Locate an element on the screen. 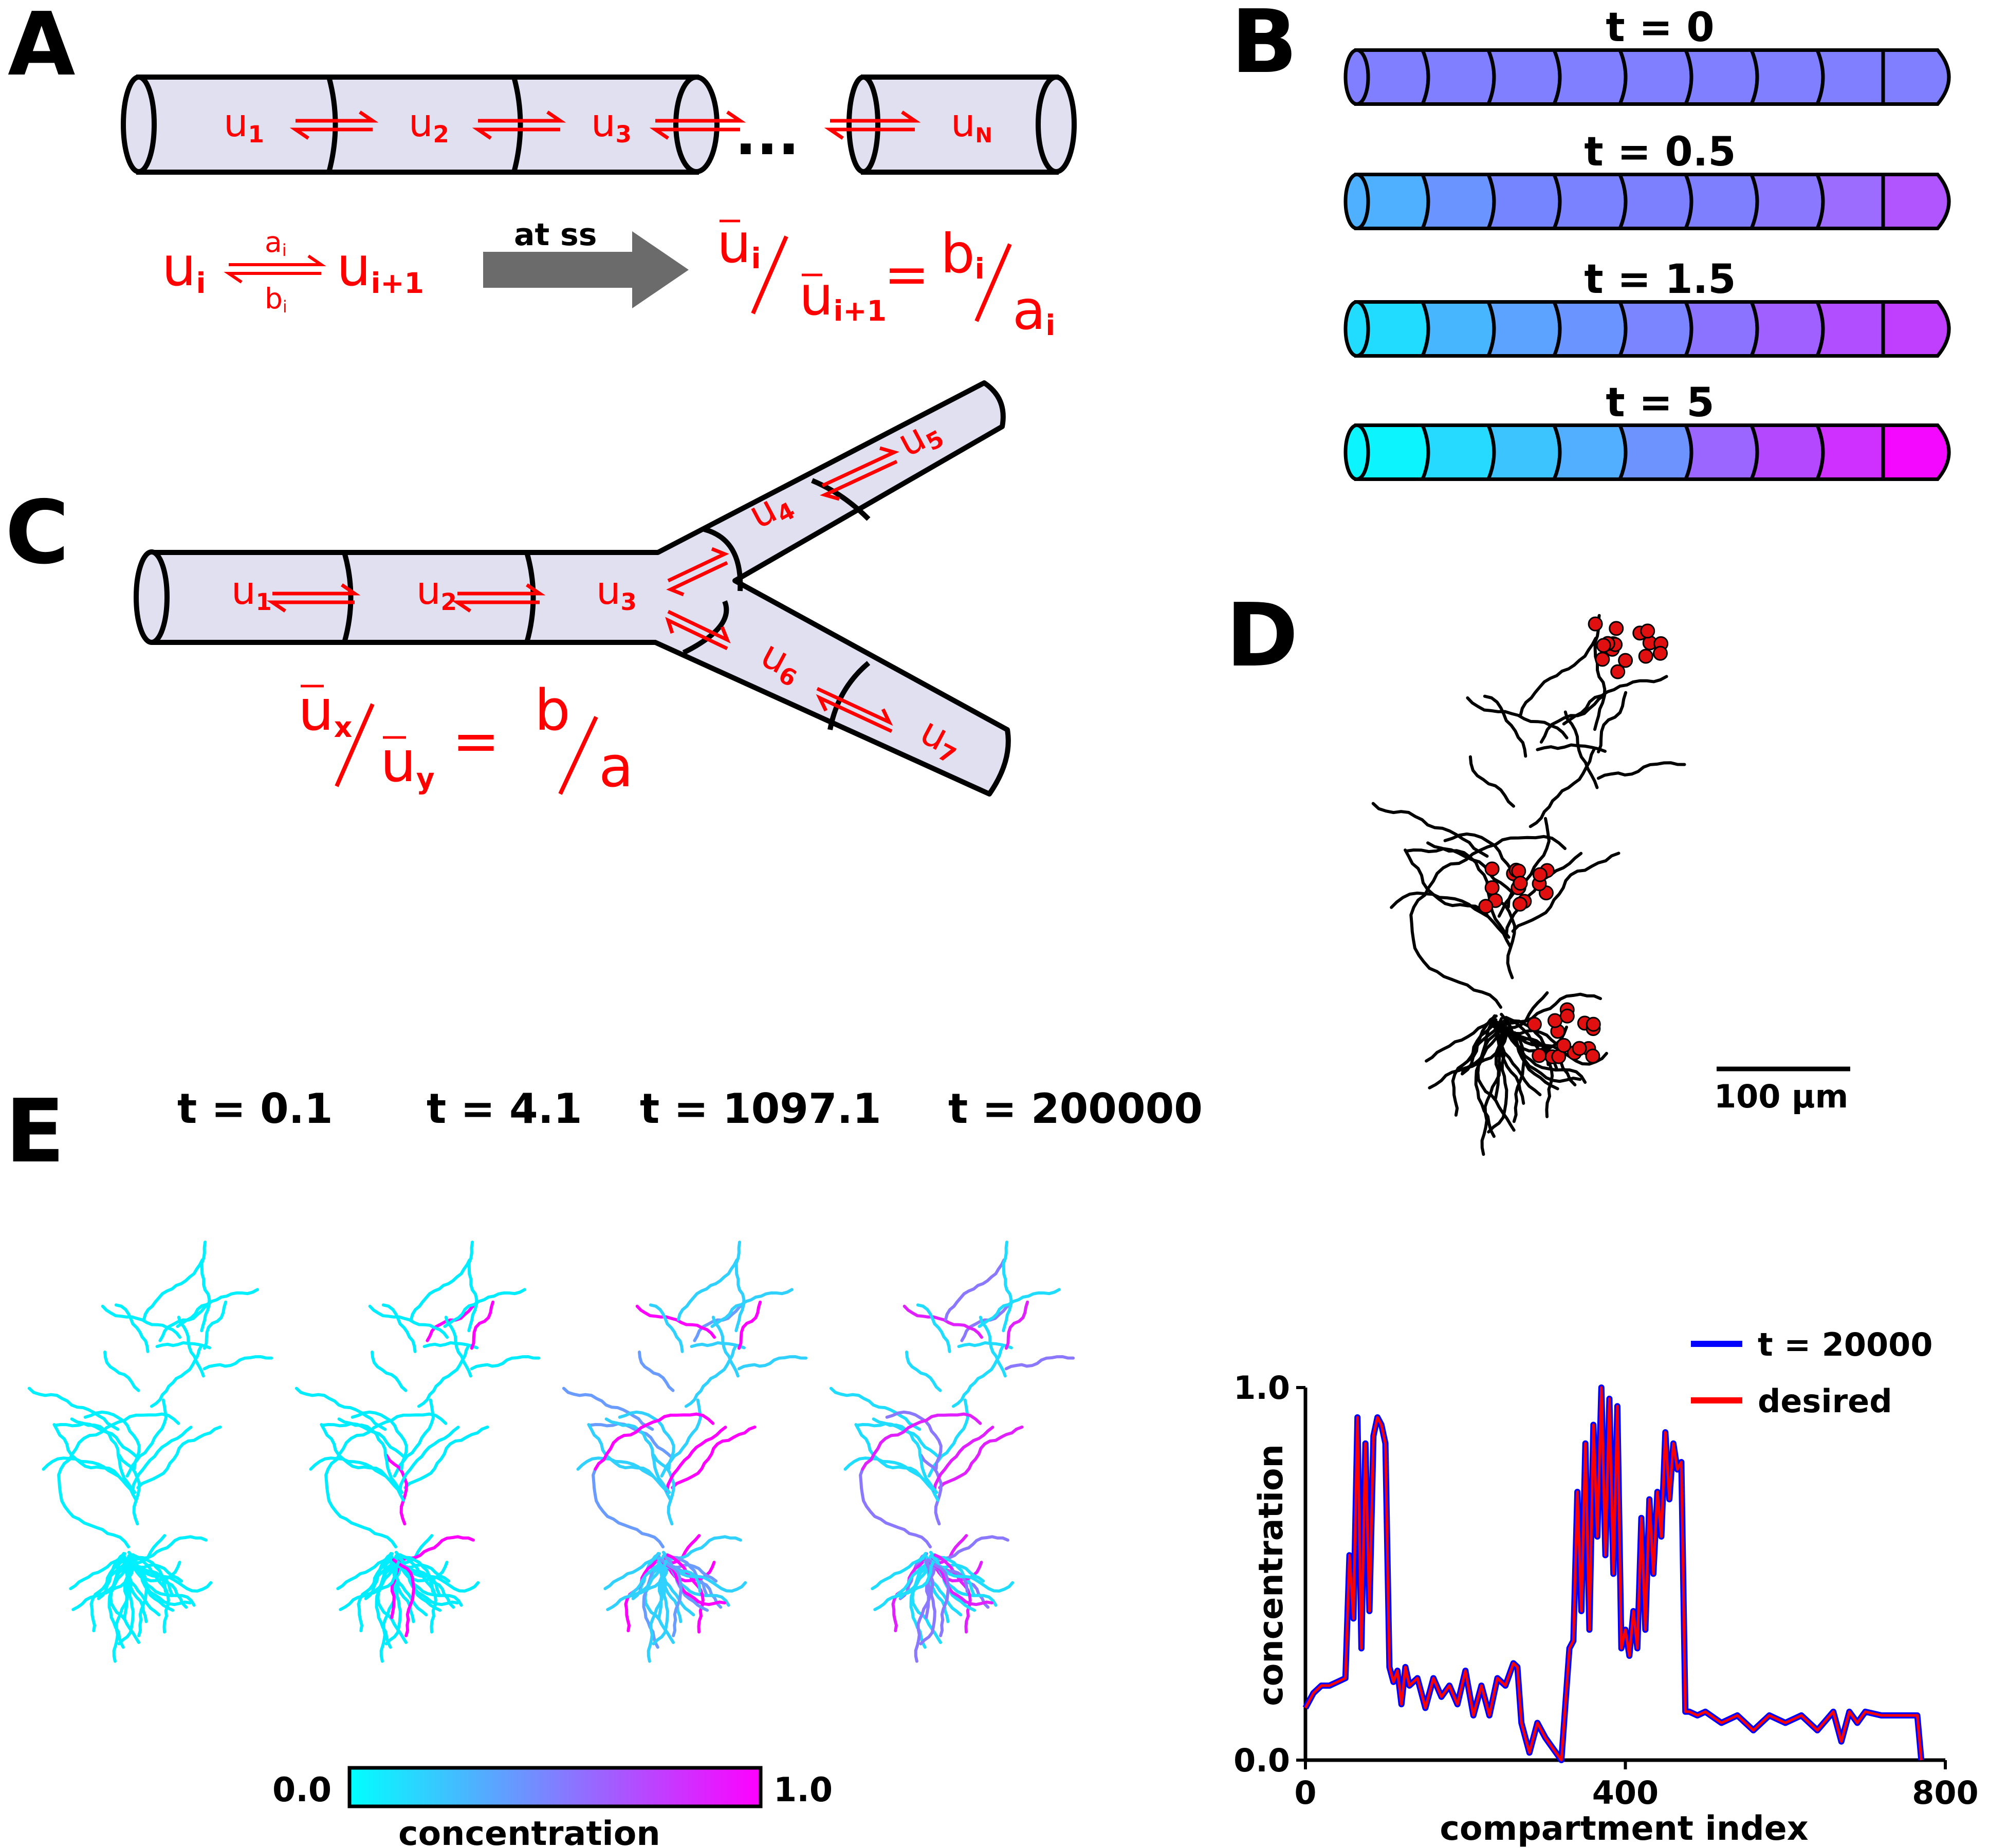 Image resolution: width=1989 pixels, height=1848 pixels. at-ss-label: at ss is located at coordinates (555, 235).